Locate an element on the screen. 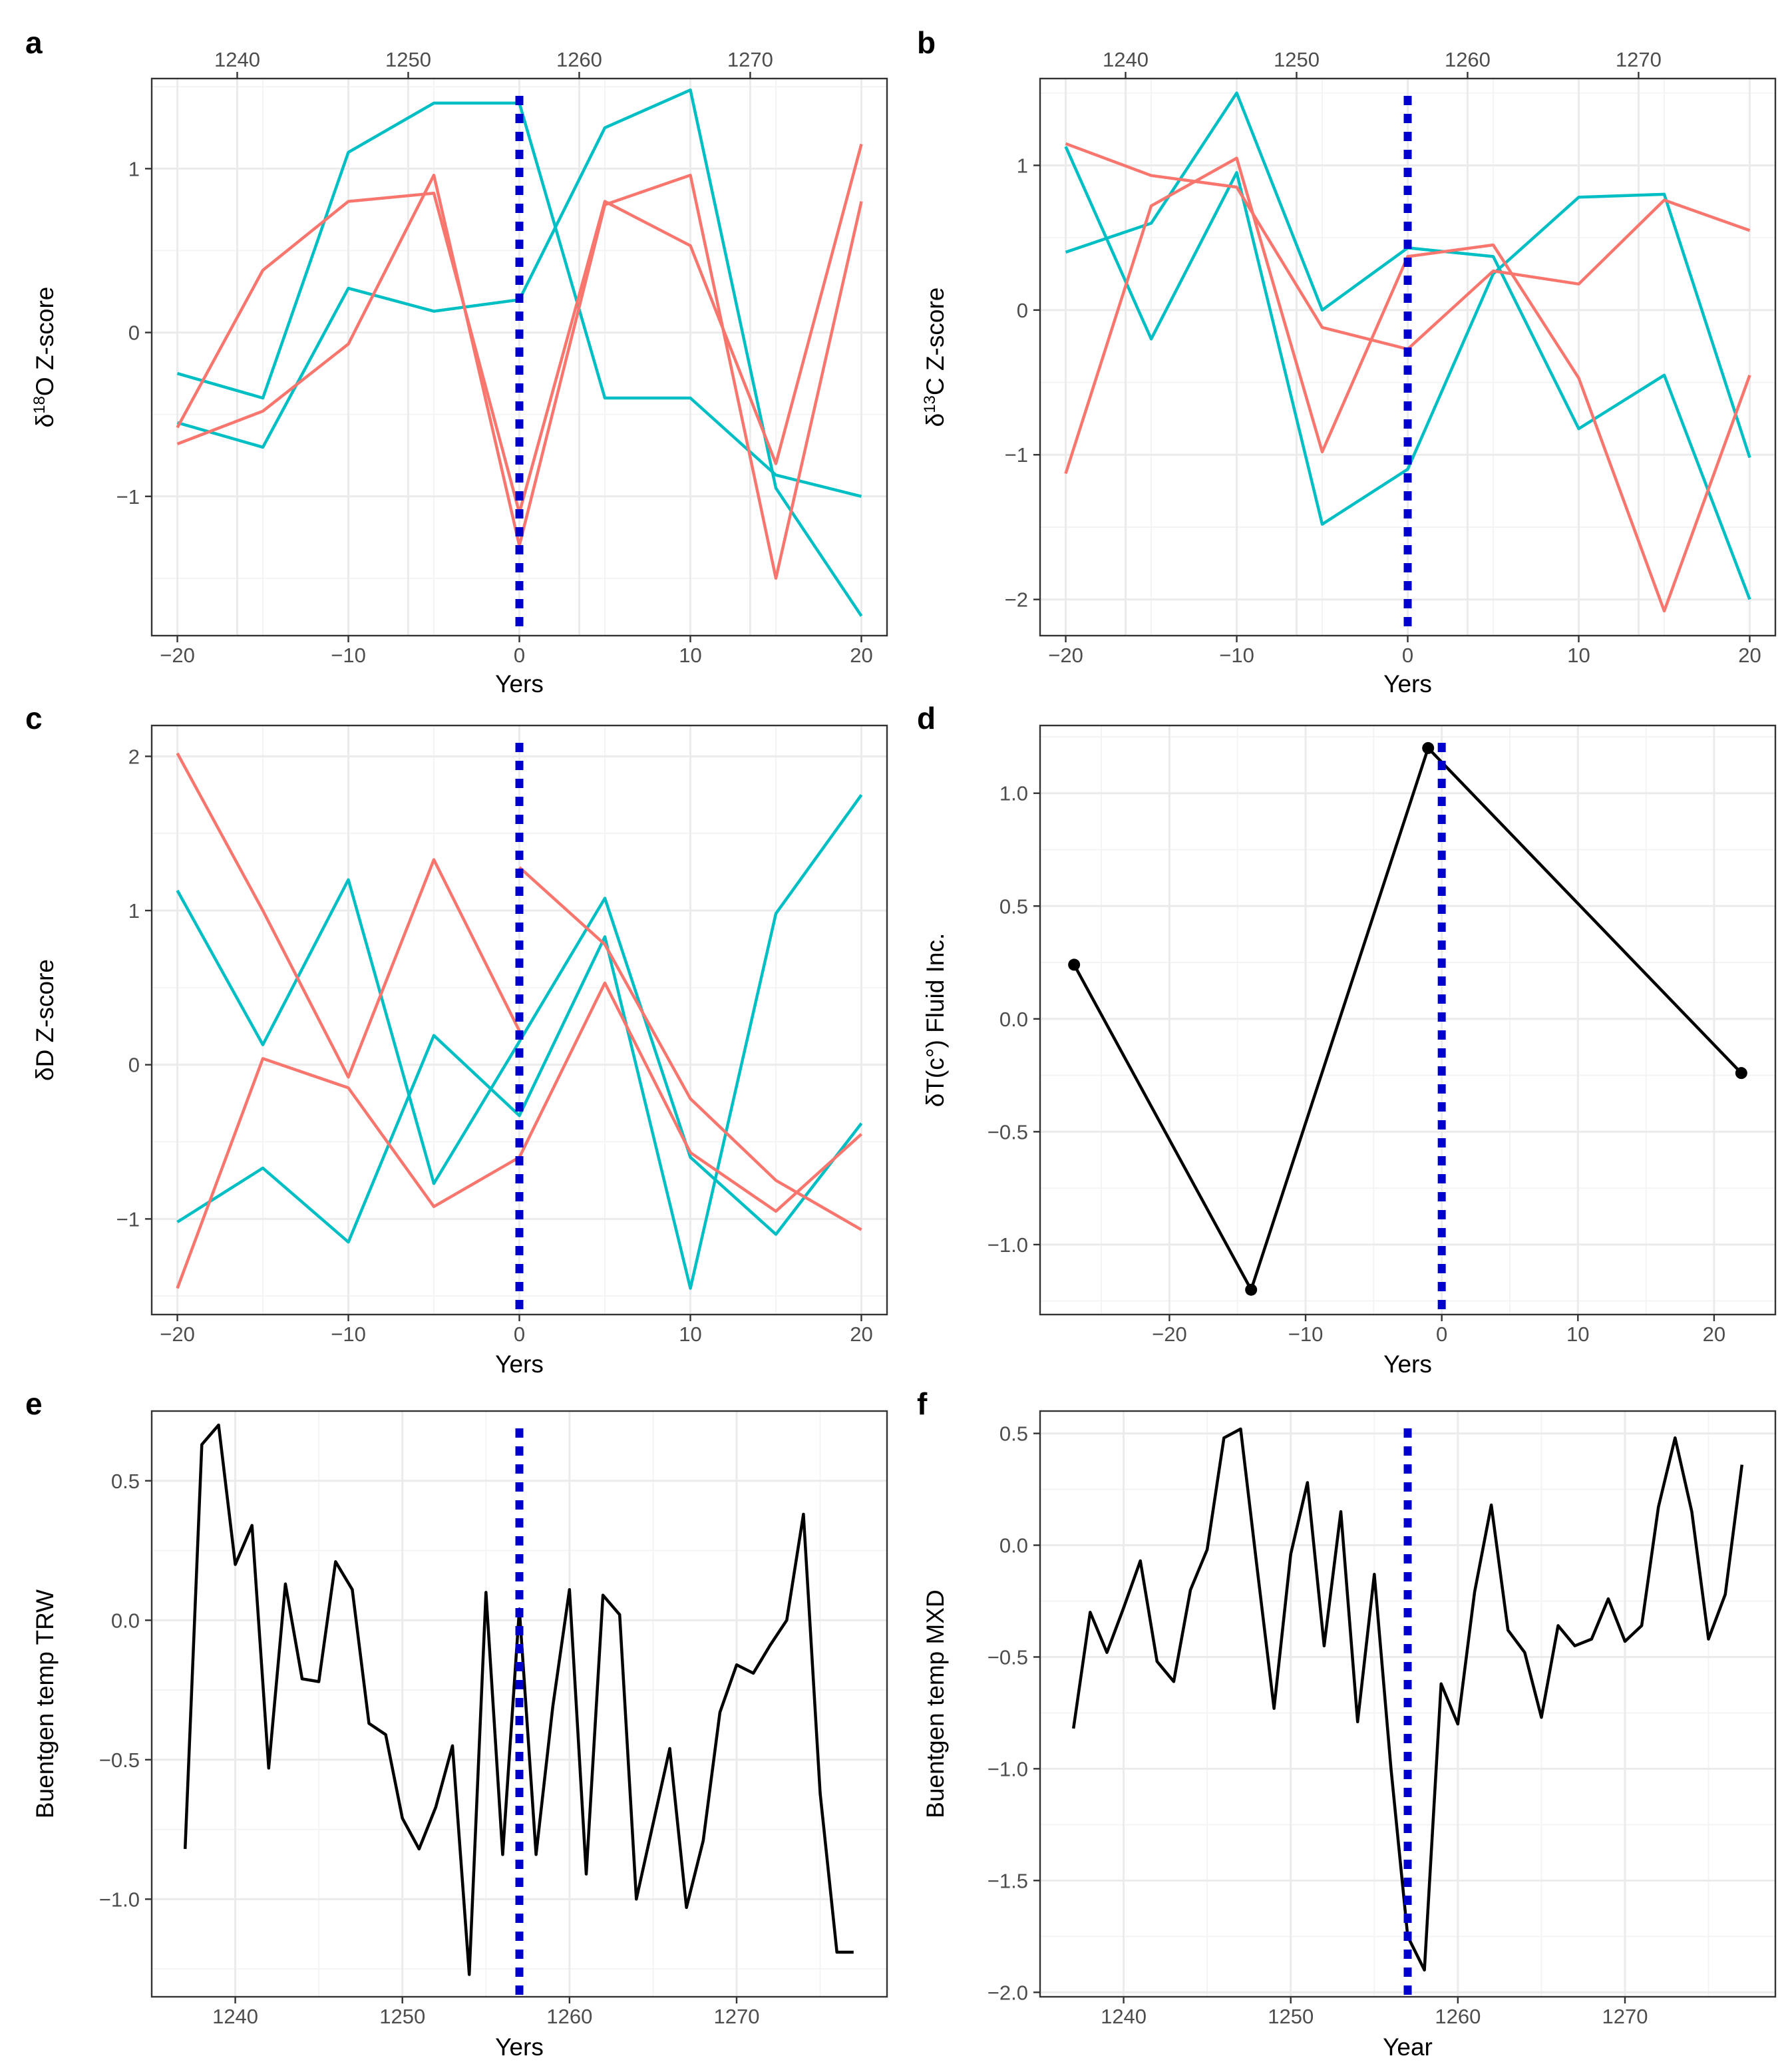  panel-letter: f is located at coordinates (922, 1403).